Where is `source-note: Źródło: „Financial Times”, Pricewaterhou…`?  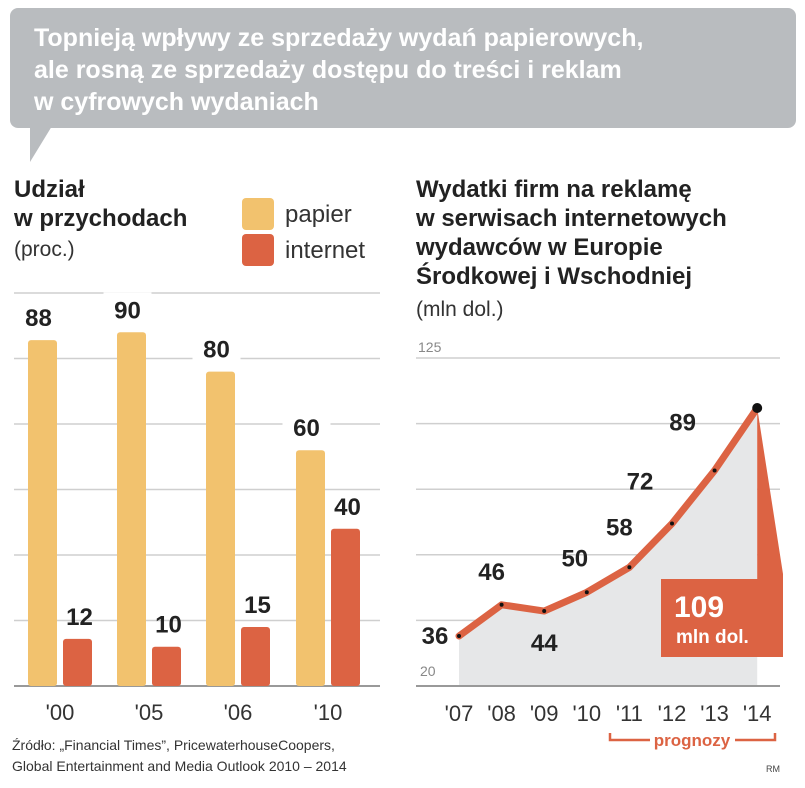 source-note: Źródło: „Financial Times”, Pricewaterhou… is located at coordinates (179, 756).